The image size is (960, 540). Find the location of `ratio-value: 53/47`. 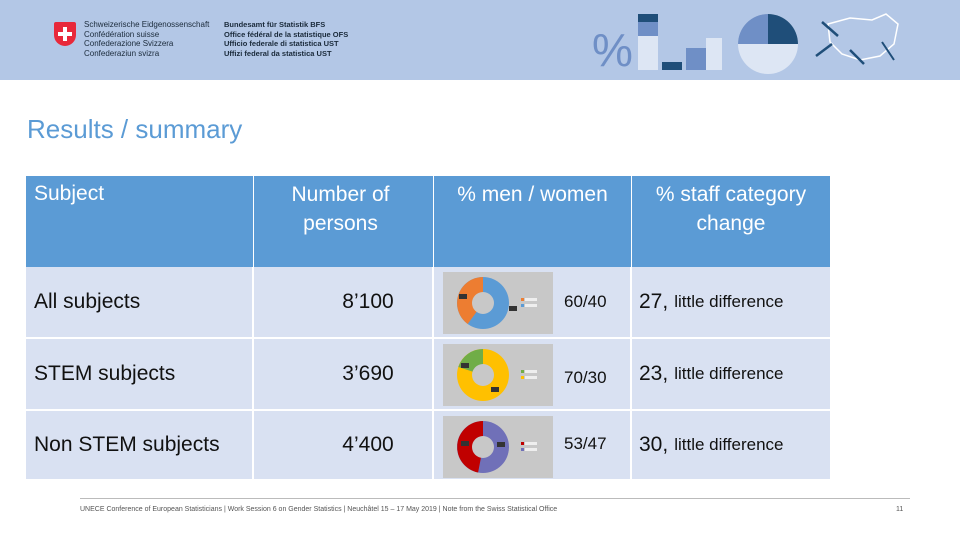

ratio-value: 53/47 is located at coordinates (585, 443).